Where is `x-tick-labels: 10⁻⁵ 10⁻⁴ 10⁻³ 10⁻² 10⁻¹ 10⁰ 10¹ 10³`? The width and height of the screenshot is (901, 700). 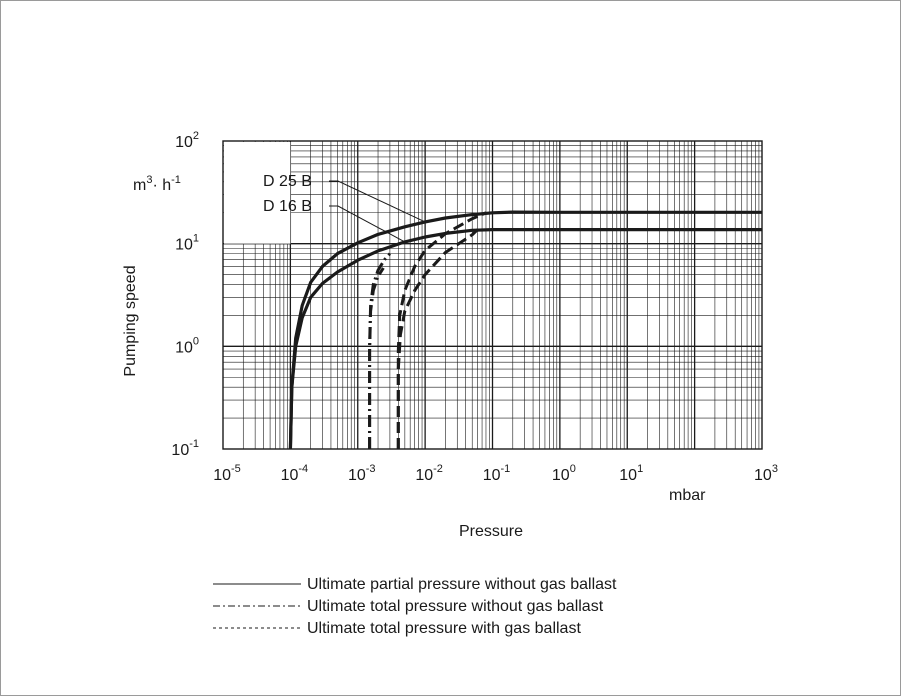 x-tick-labels: 10⁻⁵ 10⁻⁴ 10⁻³ 10⁻² 10⁻¹ 10⁰ 10¹ 10³ is located at coordinates (495, 473).